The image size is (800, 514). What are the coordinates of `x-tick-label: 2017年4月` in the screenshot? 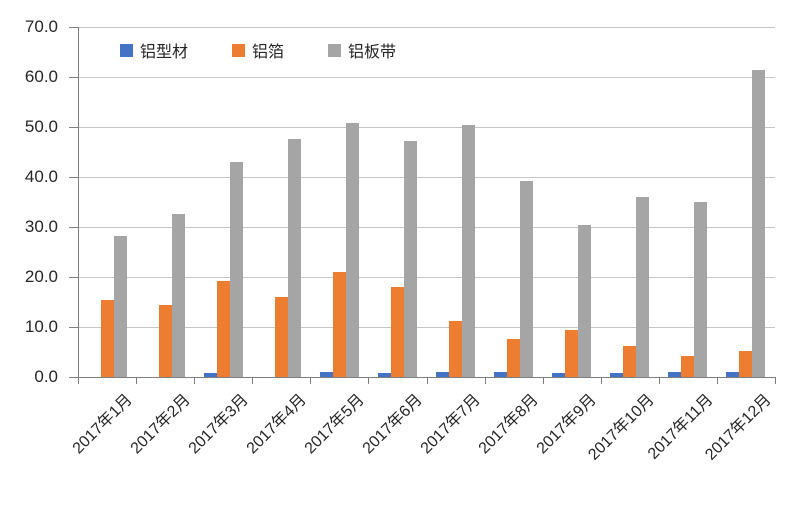 It's located at (276, 424).